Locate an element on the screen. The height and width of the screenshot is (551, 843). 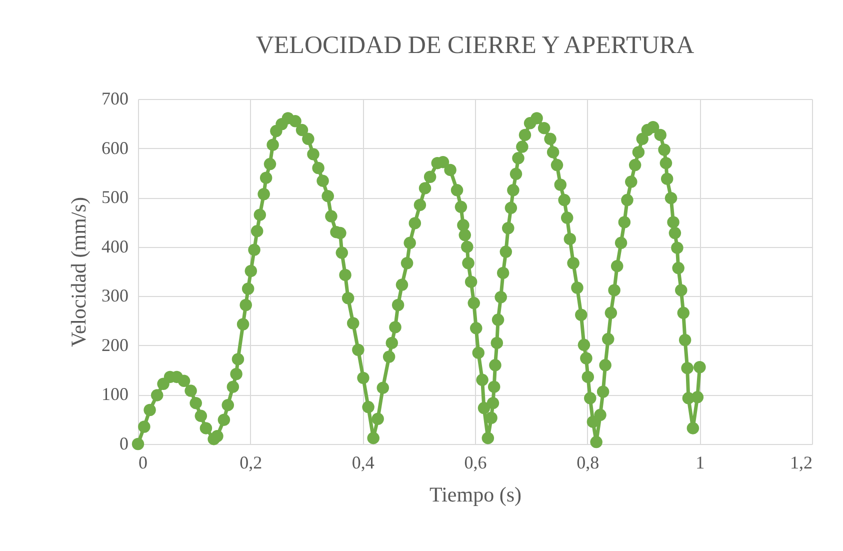
y-tick-label: 0 is located at coordinates (124, 444).